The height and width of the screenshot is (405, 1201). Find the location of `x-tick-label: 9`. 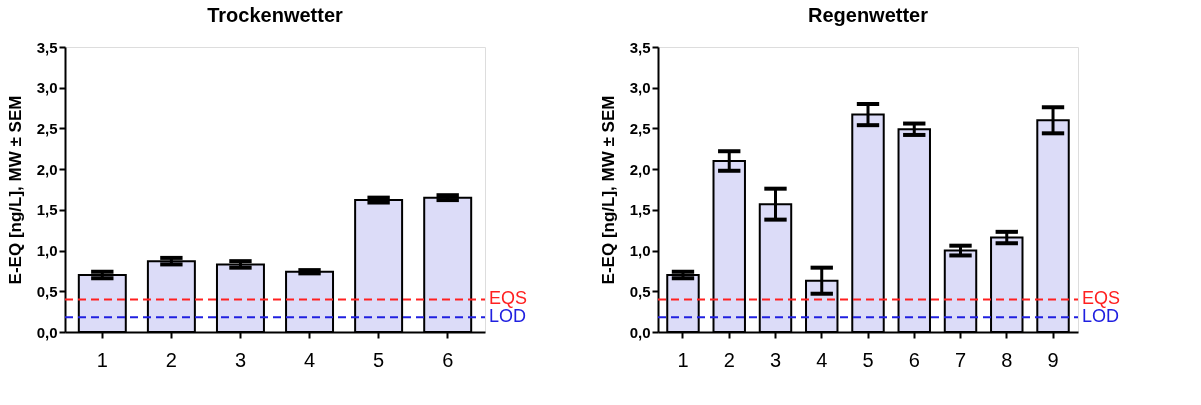

x-tick-label: 9 is located at coordinates (1053, 359).